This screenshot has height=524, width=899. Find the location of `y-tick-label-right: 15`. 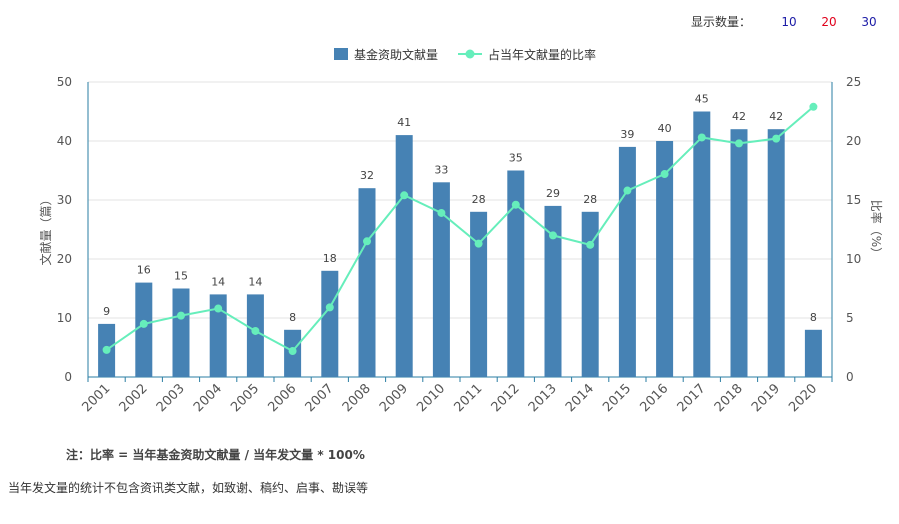

y-tick-label-right: 15 is located at coordinates (853, 200).